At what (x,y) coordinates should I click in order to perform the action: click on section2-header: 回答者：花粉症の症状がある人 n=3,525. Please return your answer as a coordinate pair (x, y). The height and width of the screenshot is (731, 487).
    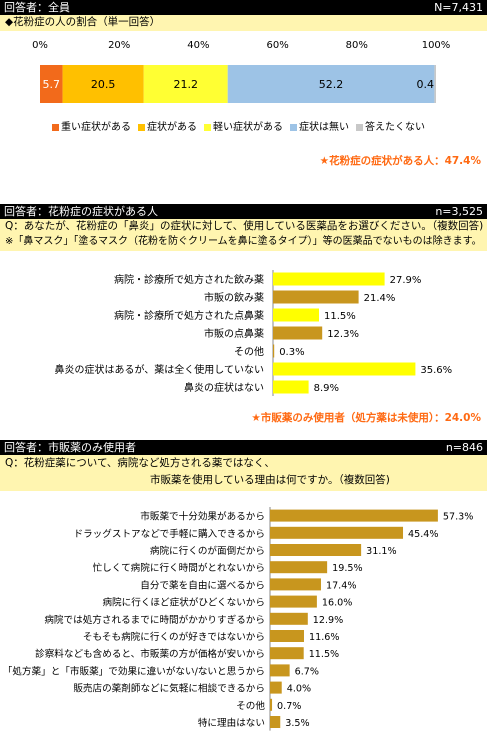
    Looking at the image, I should click on (243, 211).